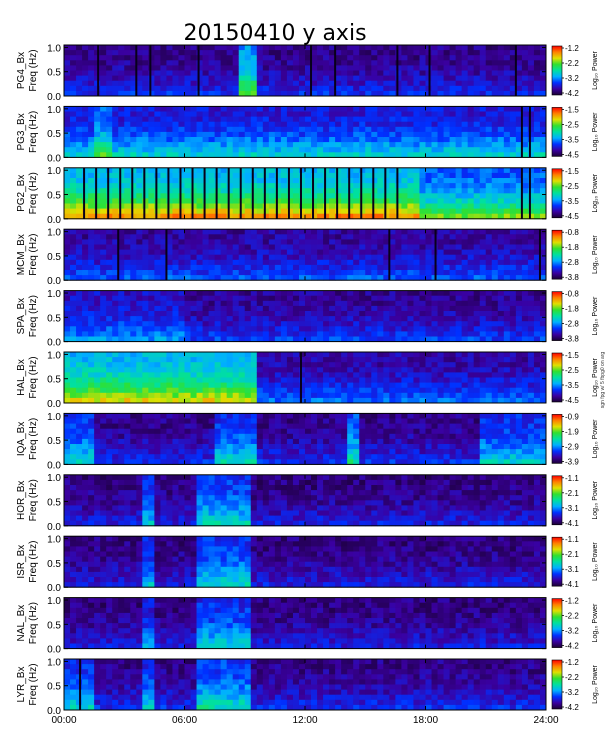 This screenshot has width=612, height=756. I want to click on colorbar-tick-label: -1.9, so click(572, 431).